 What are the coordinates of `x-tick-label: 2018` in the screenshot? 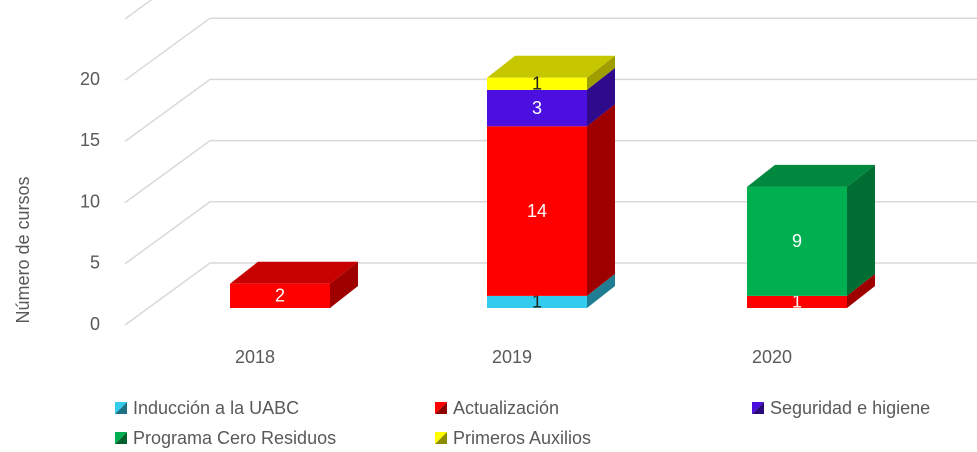 It's located at (255, 357).